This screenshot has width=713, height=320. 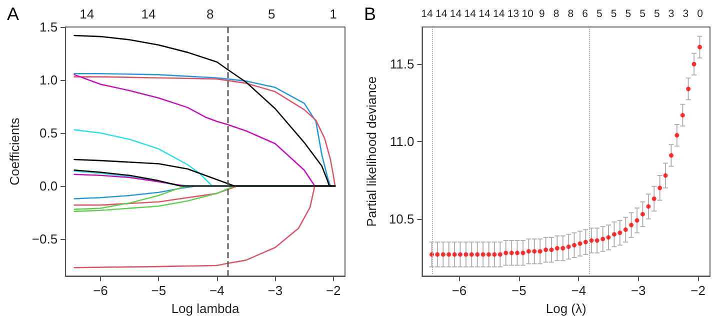 What do you see at coordinates (205, 308) in the screenshot?
I see `x-axis-title: Log lambda` at bounding box center [205, 308].